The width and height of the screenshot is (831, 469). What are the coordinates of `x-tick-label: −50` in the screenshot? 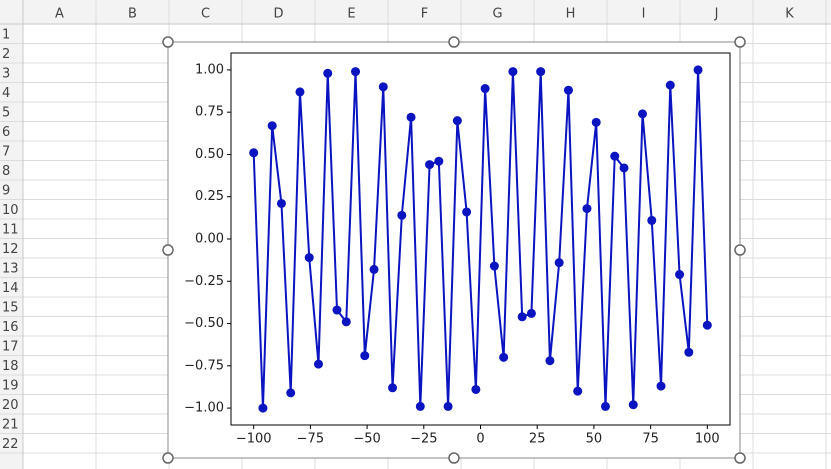 It's located at (366, 439).